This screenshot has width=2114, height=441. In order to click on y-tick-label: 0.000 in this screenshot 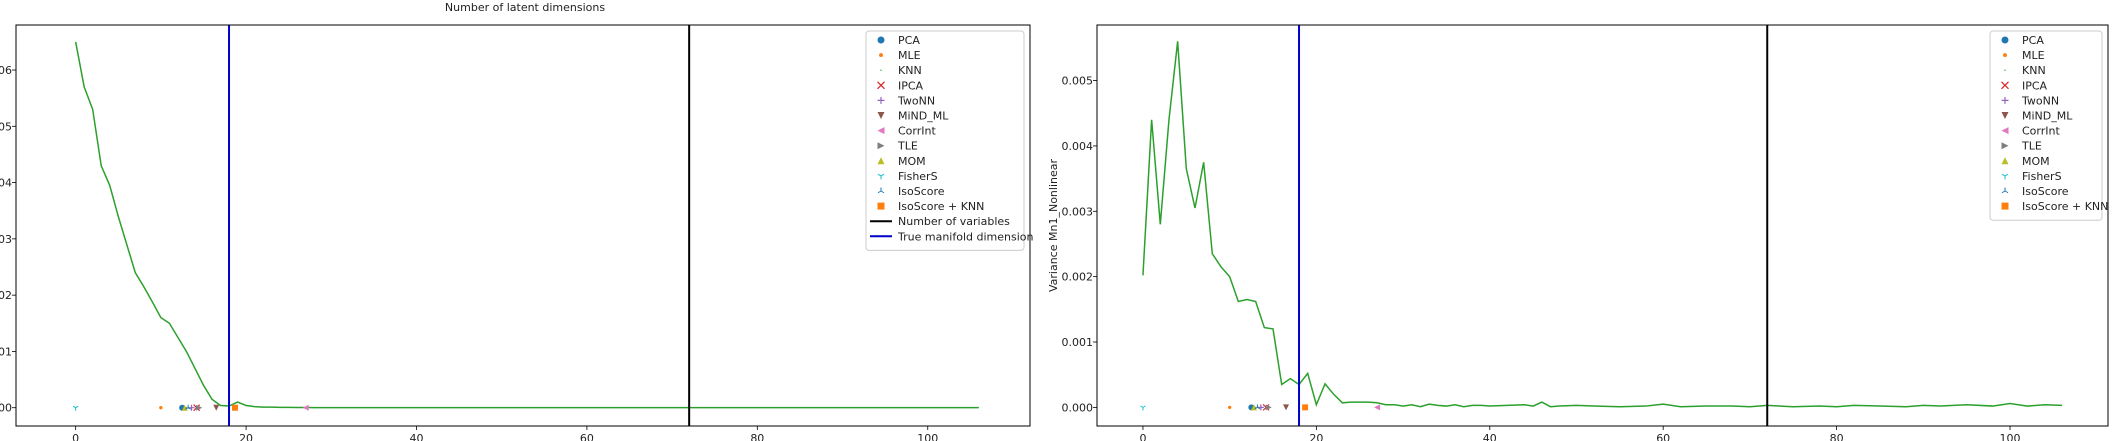, I will do `click(1078, 407)`.